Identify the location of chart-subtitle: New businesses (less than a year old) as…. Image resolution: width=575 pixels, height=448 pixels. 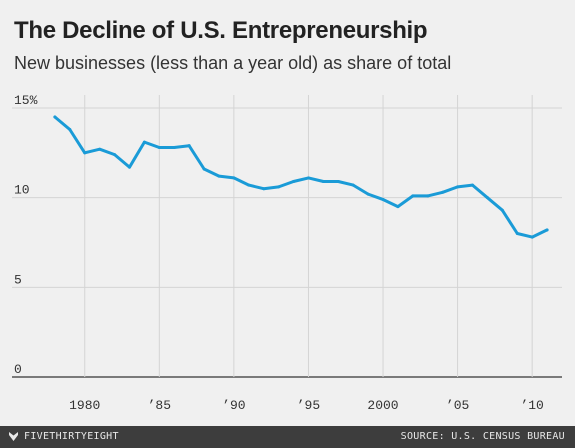
(233, 63).